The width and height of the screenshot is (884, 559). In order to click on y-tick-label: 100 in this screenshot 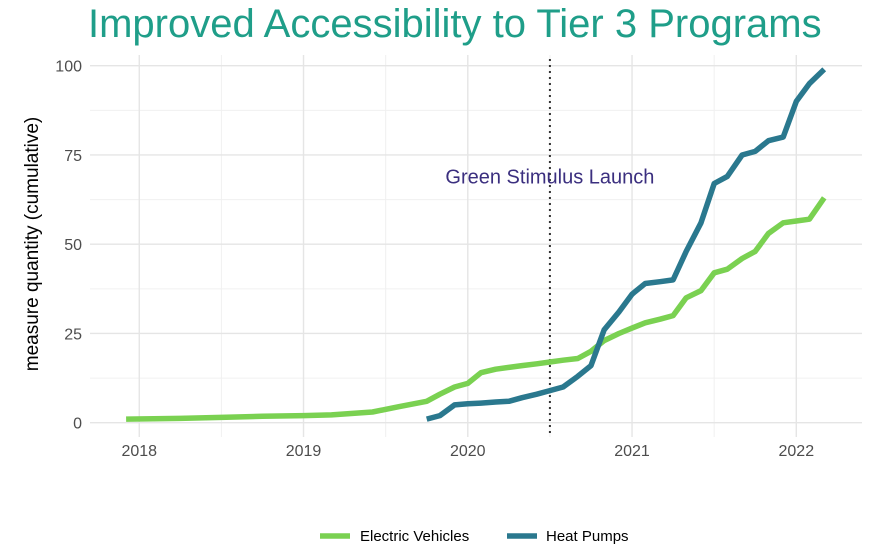, I will do `click(68, 67)`.